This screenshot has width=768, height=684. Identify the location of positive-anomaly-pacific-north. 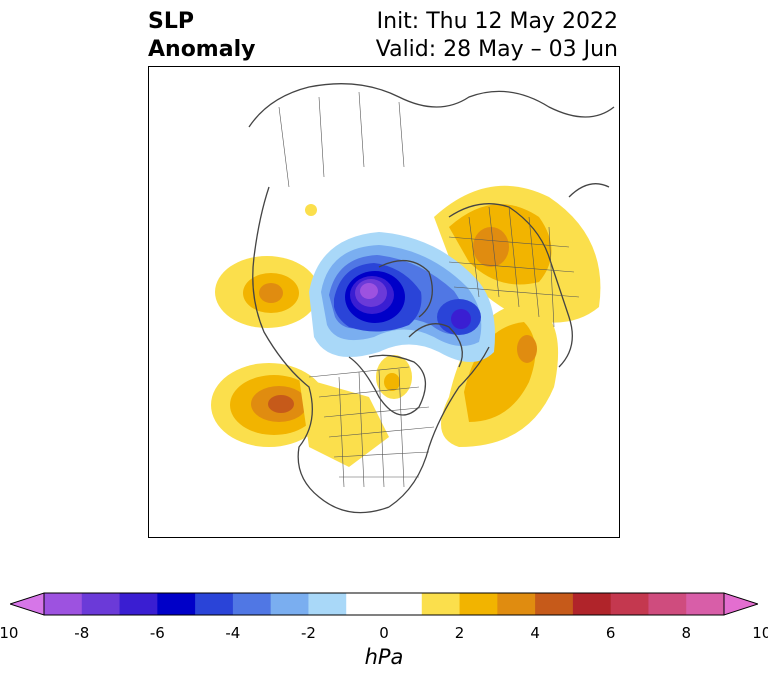
(267, 292).